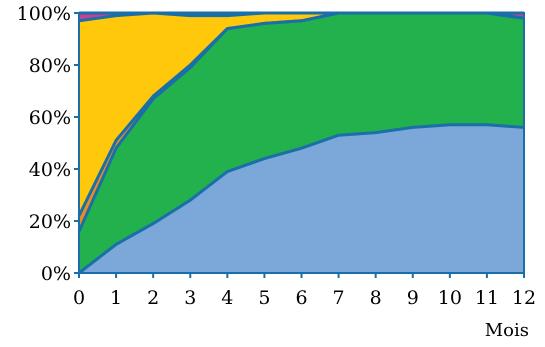 The height and width of the screenshot is (347, 545). What do you see at coordinates (524, 298) in the screenshot?
I see `x-tick-label: 12` at bounding box center [524, 298].